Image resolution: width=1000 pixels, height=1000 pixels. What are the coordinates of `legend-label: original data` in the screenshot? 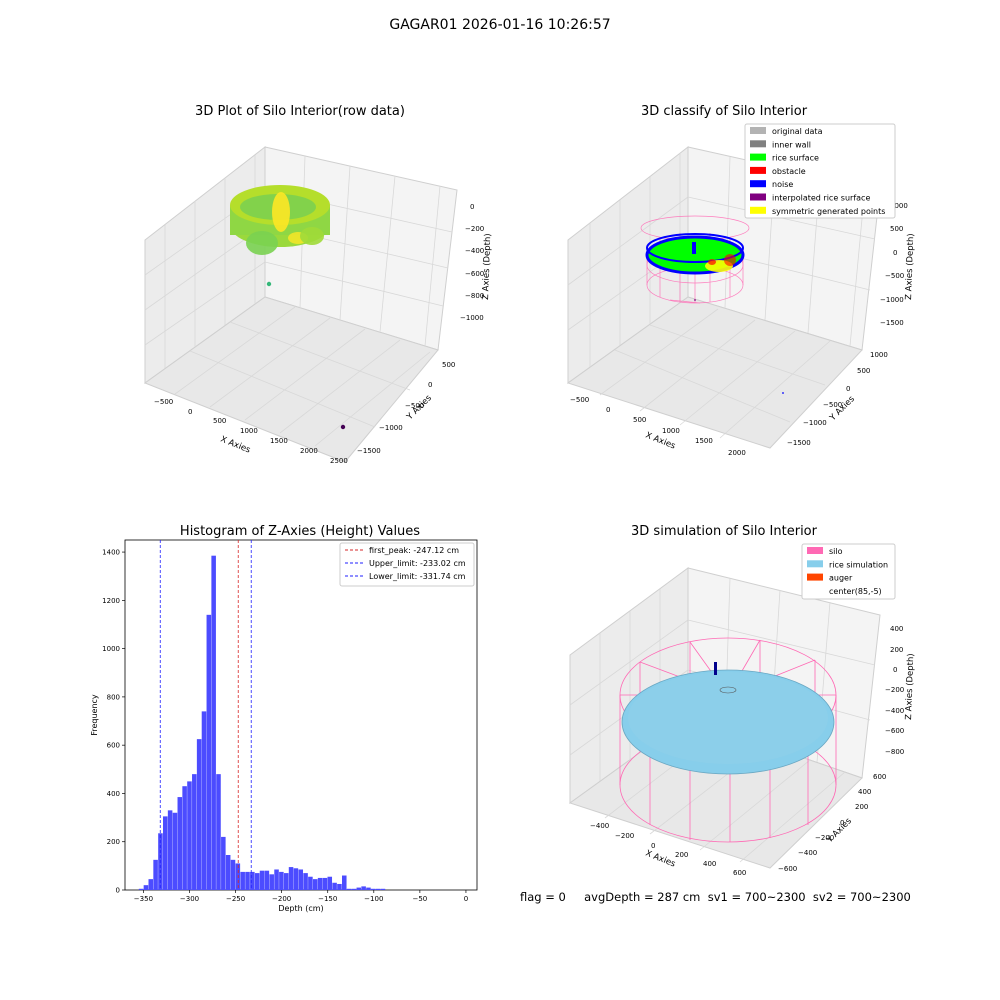 It's located at (797, 131).